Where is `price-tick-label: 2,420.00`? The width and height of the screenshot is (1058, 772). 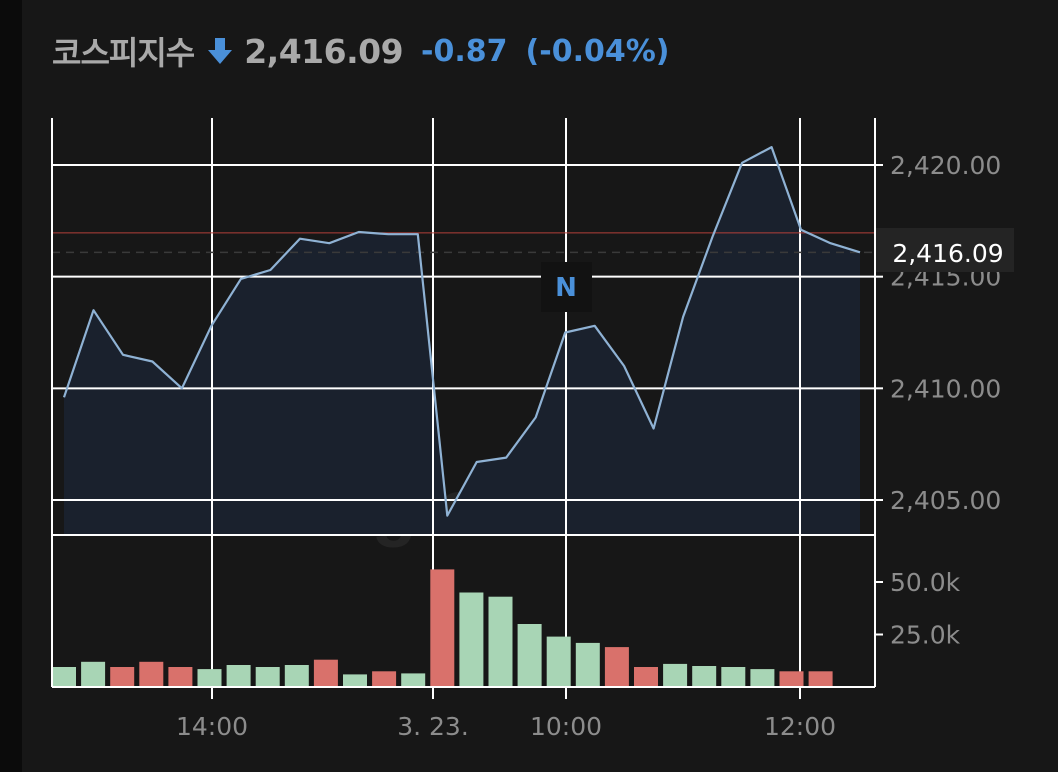
price-tick-label: 2,420.00 is located at coordinates (945, 165).